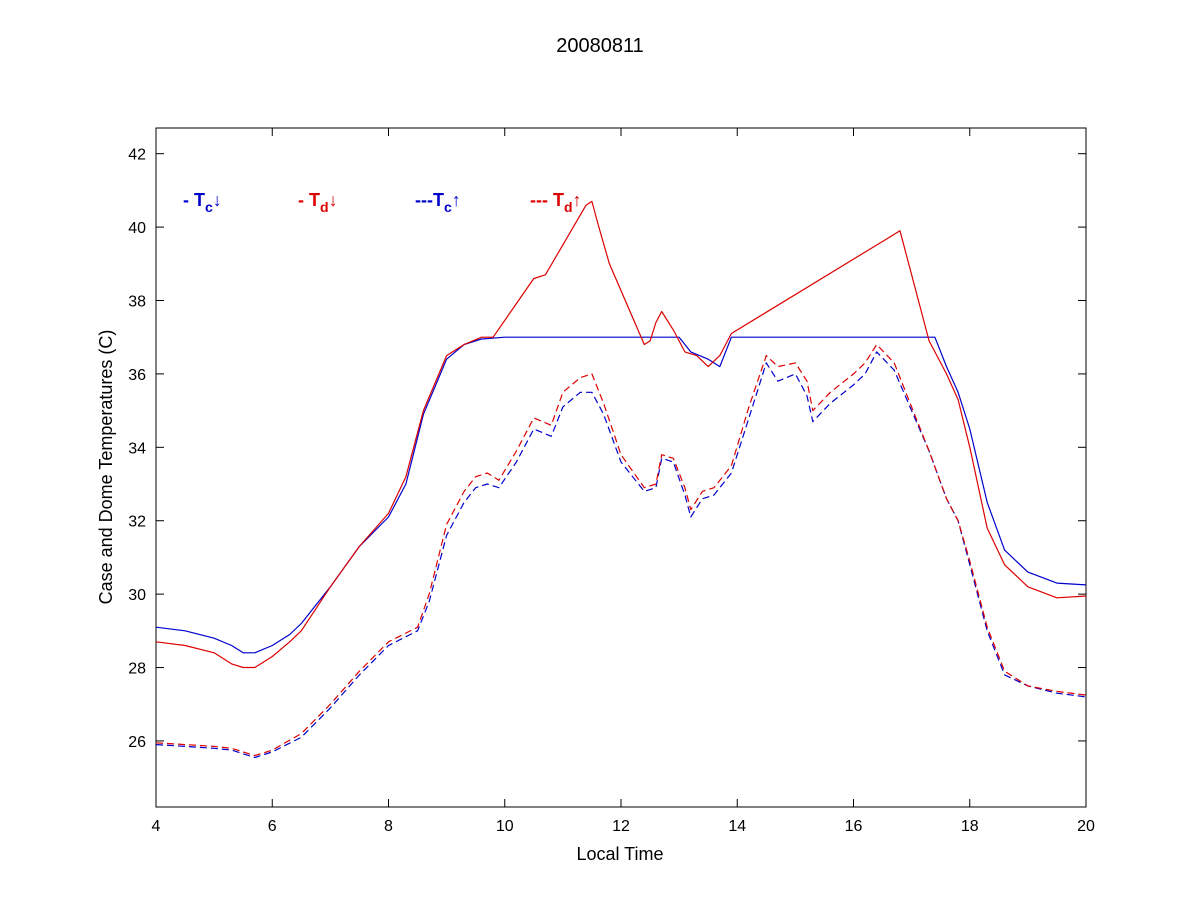 The image size is (1200, 900). Describe the element at coordinates (382, 202) in the screenshot. I see `legend: - Tc↓ - Td↓ ---Tc↑ --- Td↑` at that location.